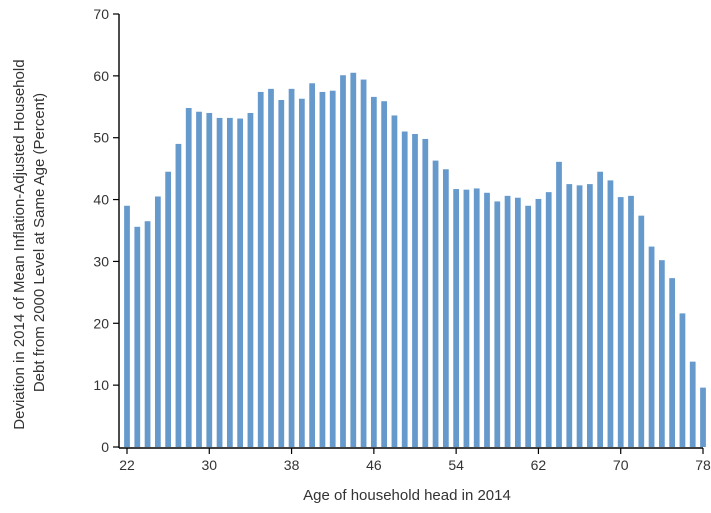 The width and height of the screenshot is (711, 513). What do you see at coordinates (703, 465) in the screenshot?
I see `x-tick-label: 78` at bounding box center [703, 465].